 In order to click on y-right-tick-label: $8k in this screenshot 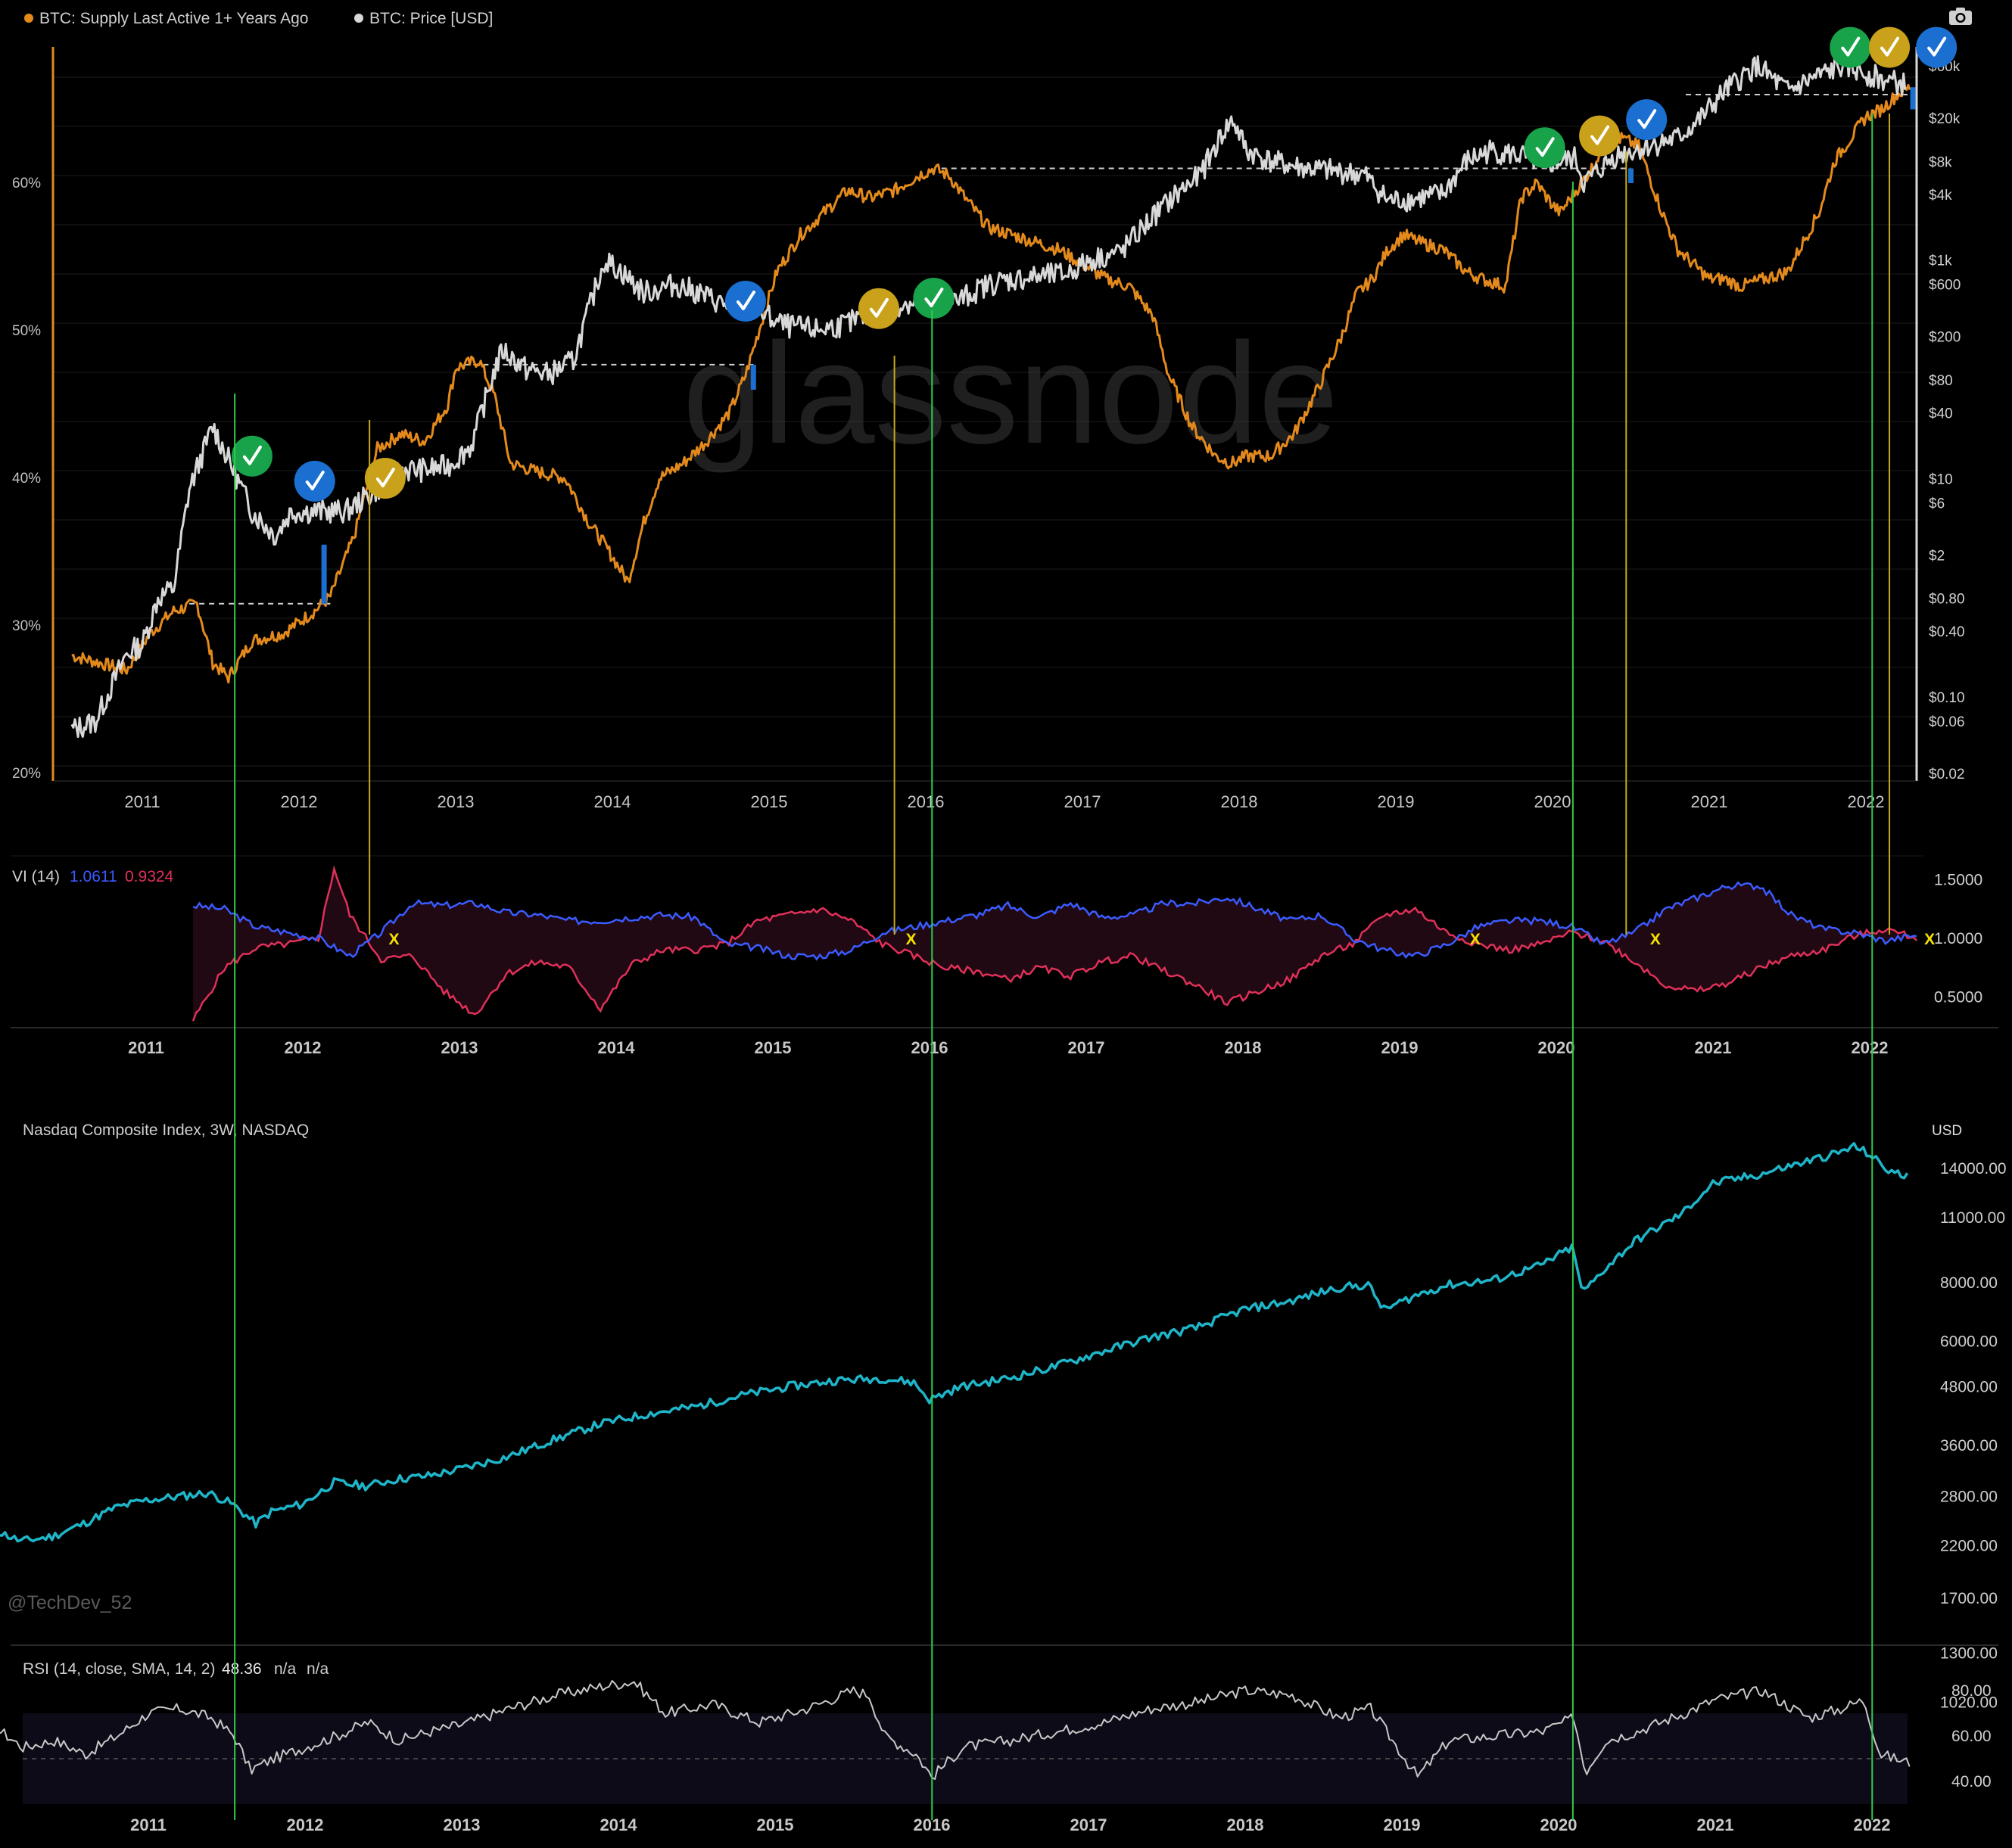, I will do `click(1940, 162)`.